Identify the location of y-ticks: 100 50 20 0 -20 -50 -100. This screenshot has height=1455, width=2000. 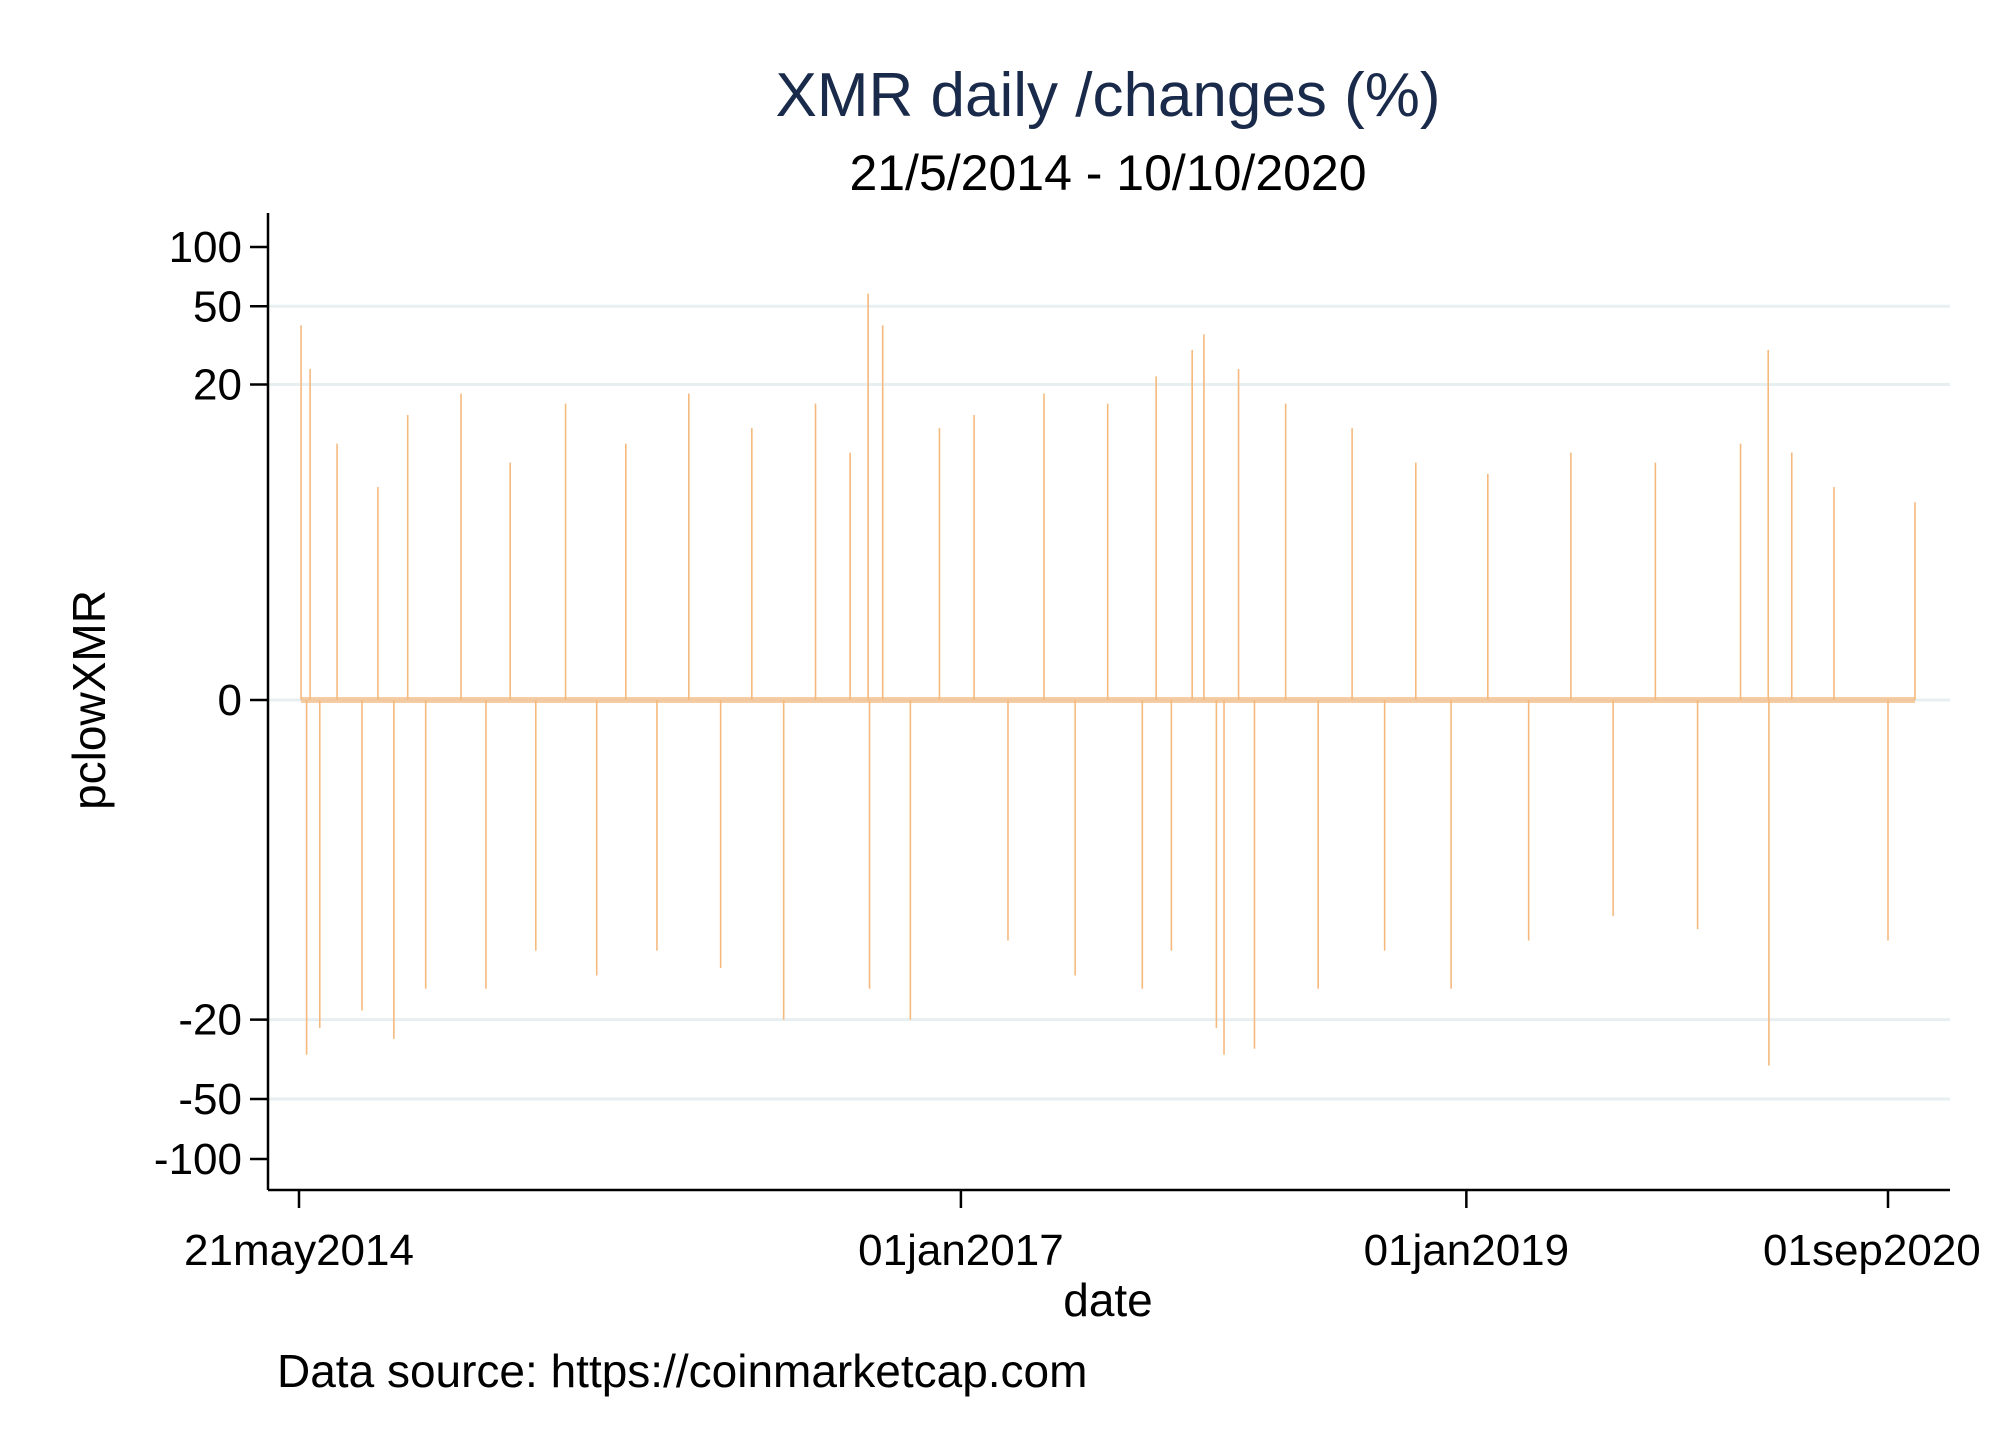
(211, 703).